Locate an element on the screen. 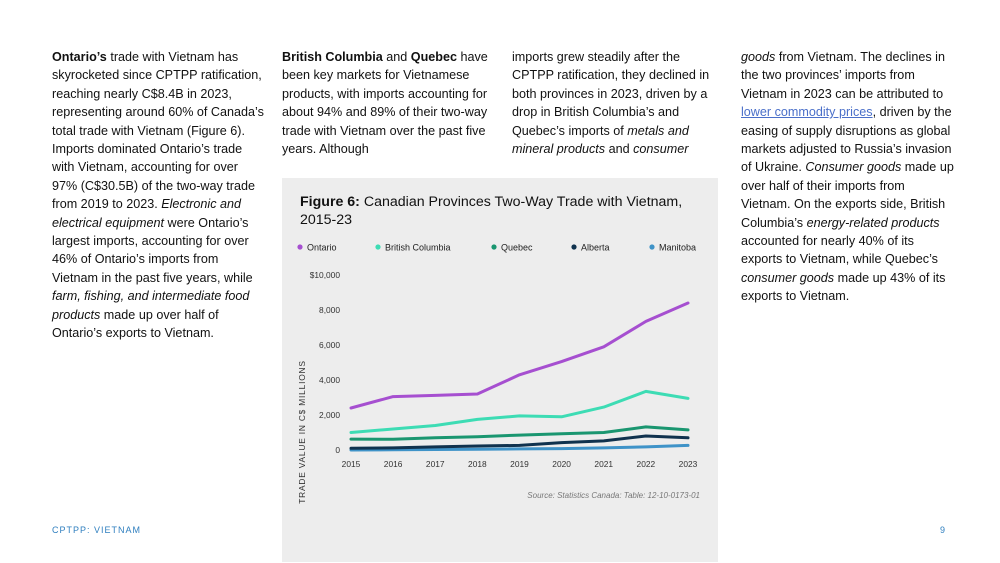  legend-label: British Columbia is located at coordinates (418, 248).